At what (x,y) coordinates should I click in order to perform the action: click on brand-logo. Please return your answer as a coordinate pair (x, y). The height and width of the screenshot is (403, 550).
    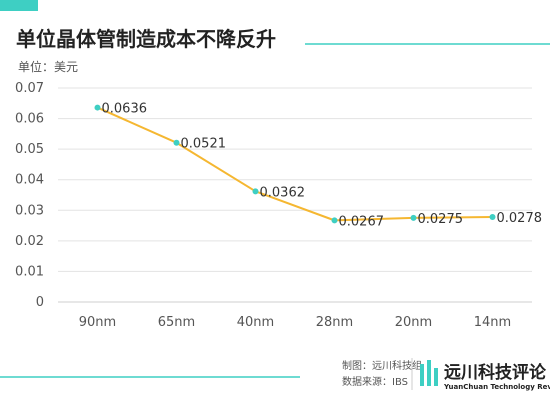
    Looking at the image, I should click on (429, 373).